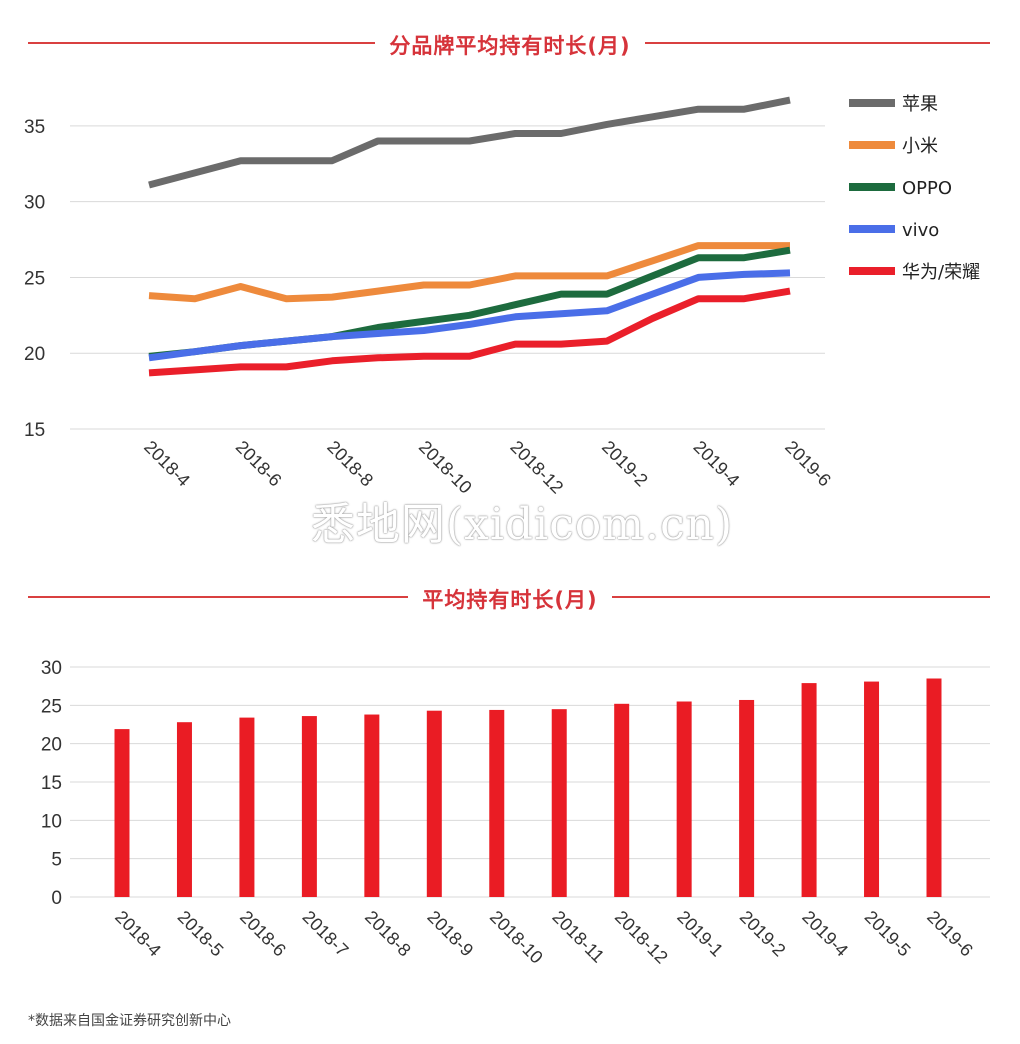  I want to click on bar-chart-title: 平均持有时长(月), so click(510, 600).